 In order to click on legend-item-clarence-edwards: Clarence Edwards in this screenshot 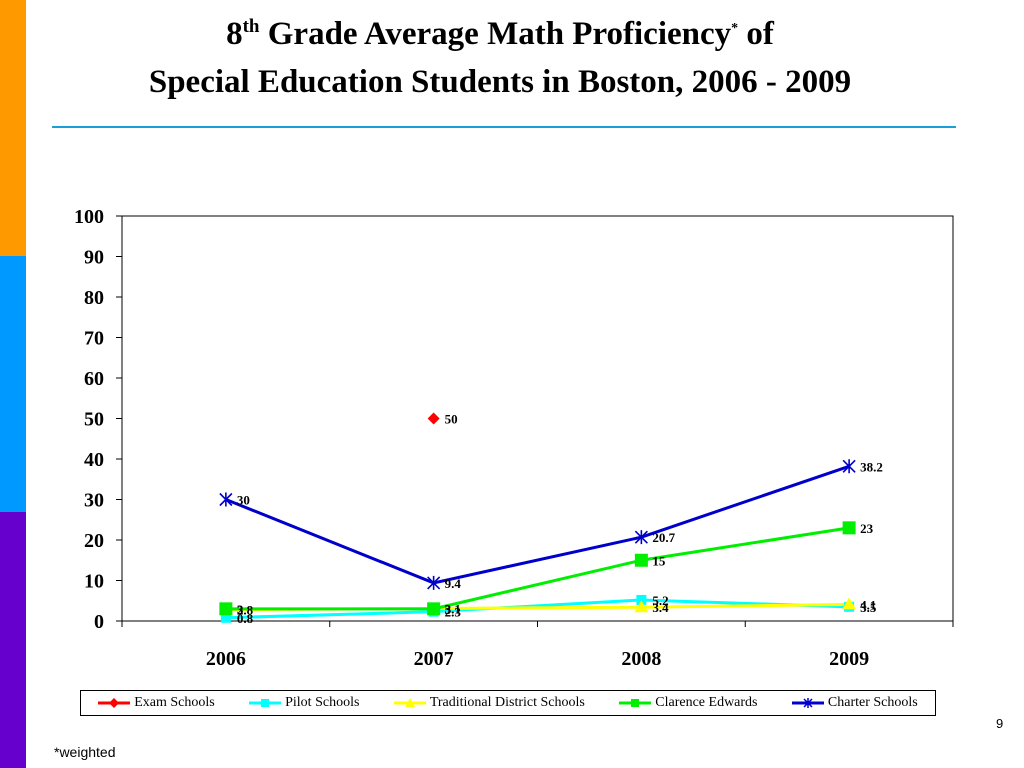, I will do `click(688, 703)`.